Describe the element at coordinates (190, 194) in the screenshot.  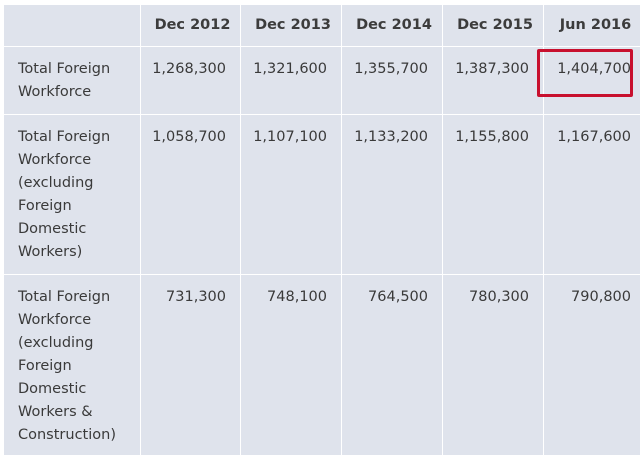
I see `table-cell: 1,058,700` at that location.